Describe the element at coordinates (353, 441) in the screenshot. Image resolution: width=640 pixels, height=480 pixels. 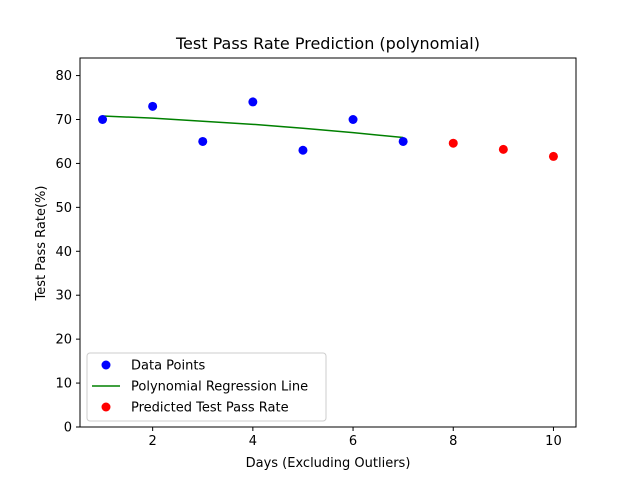
I see `x-tick-label: 6` at that location.